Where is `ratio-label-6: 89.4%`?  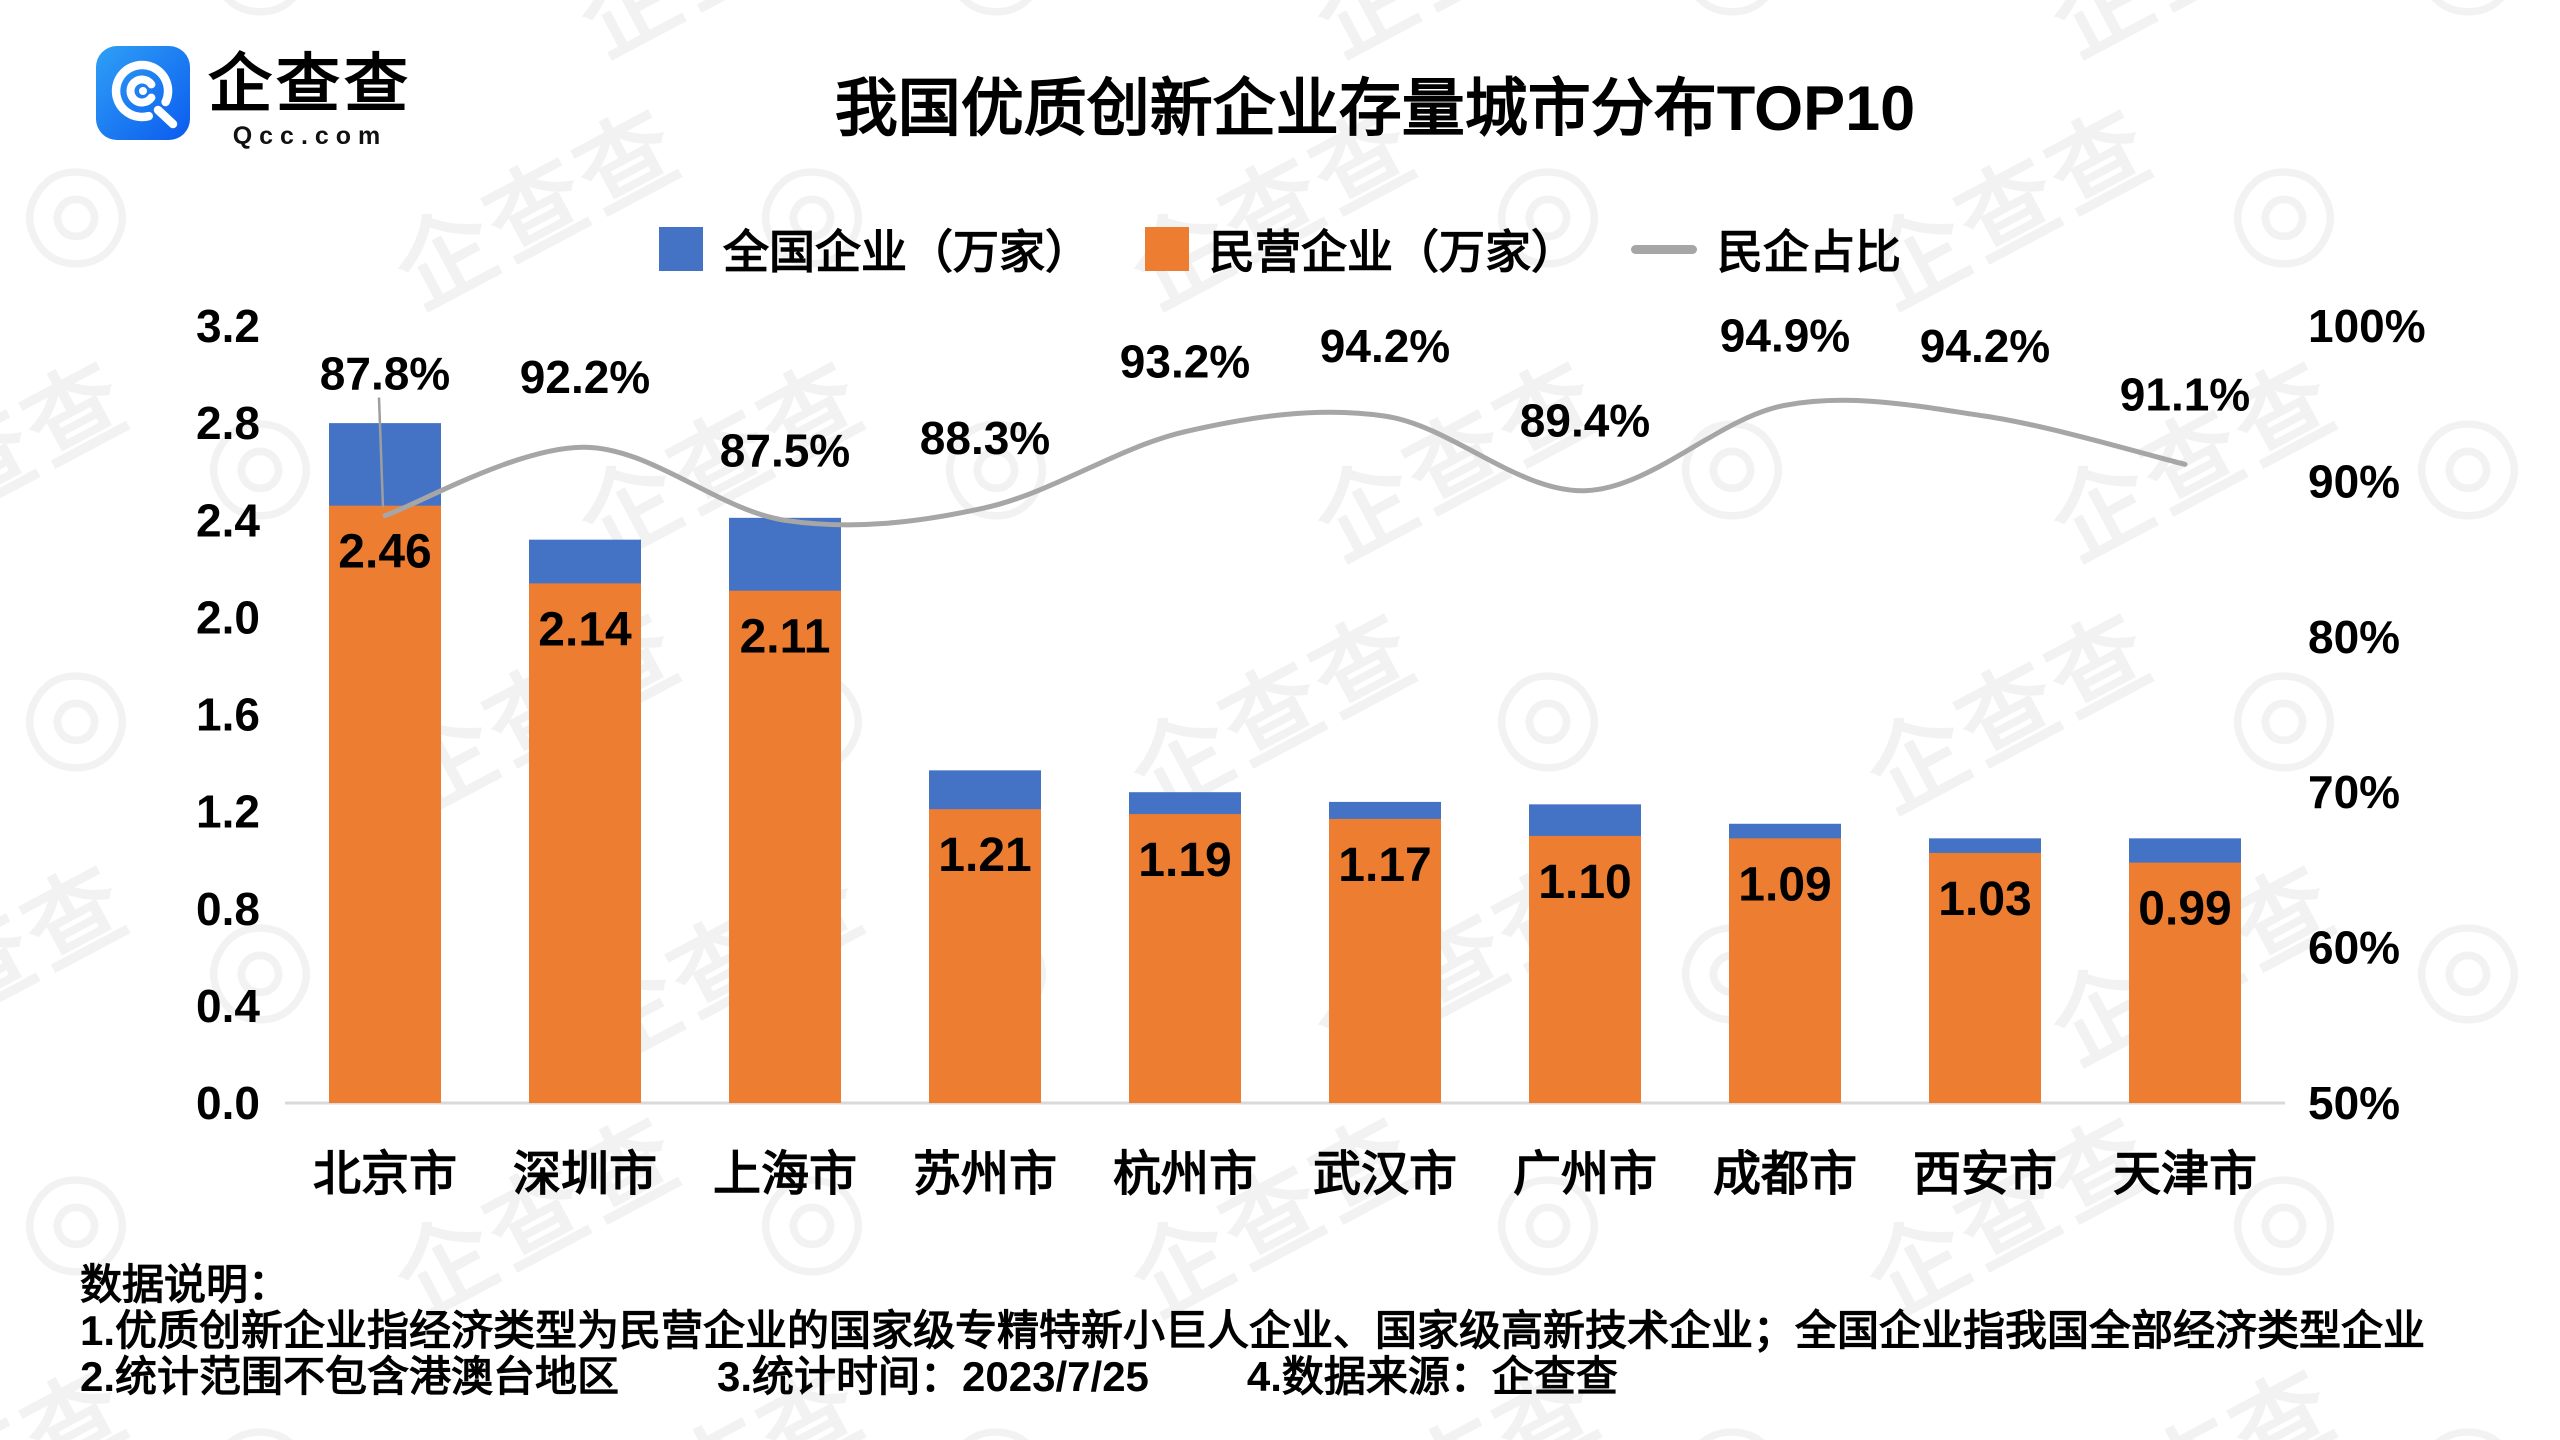 ratio-label-6: 89.4% is located at coordinates (1585, 421).